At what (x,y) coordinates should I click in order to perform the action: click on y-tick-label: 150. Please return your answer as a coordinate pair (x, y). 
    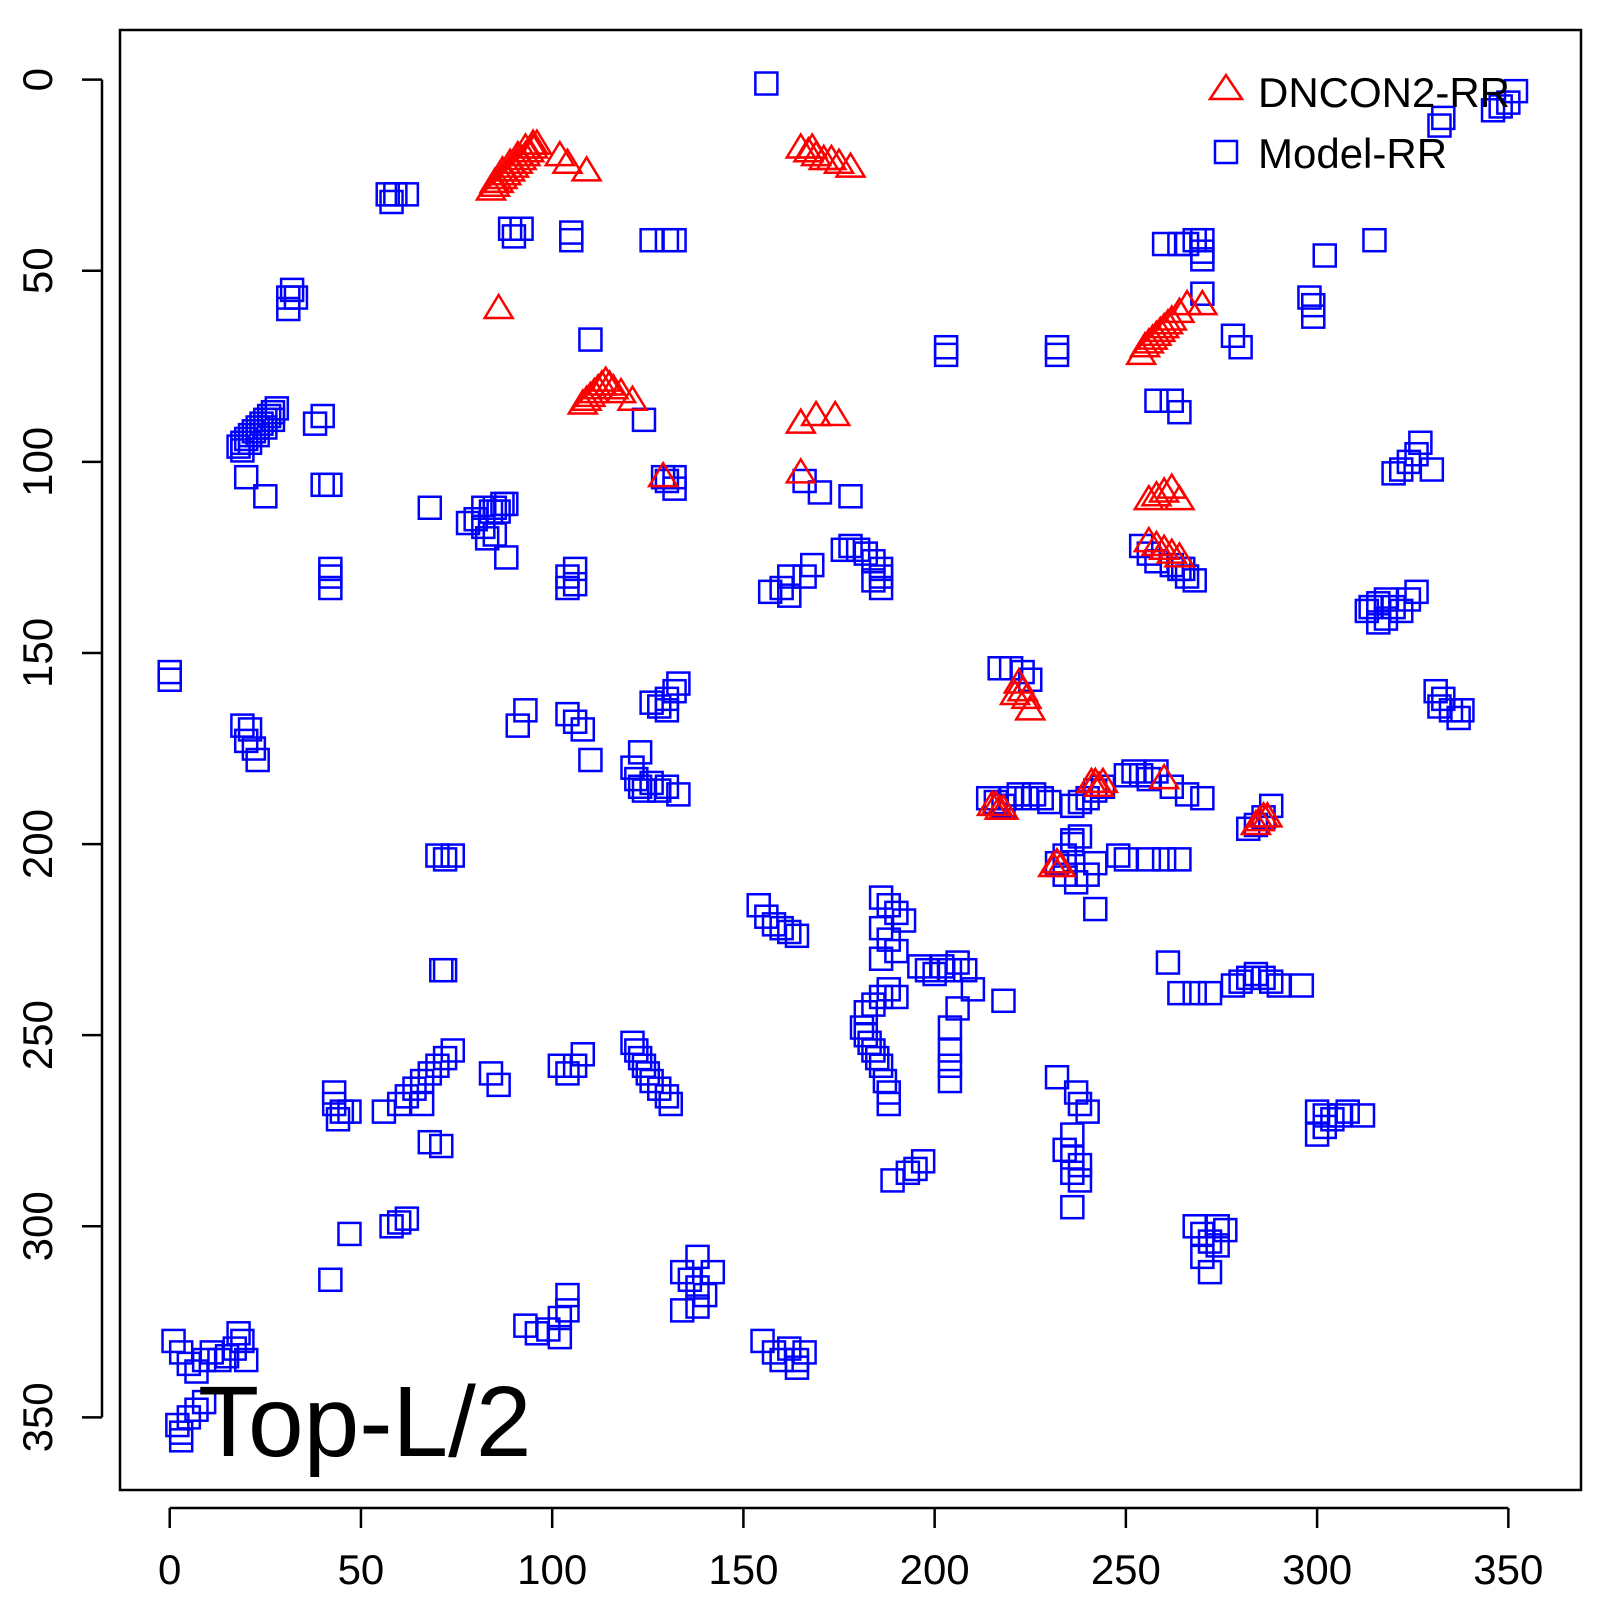
    Looking at the image, I should click on (37, 653).